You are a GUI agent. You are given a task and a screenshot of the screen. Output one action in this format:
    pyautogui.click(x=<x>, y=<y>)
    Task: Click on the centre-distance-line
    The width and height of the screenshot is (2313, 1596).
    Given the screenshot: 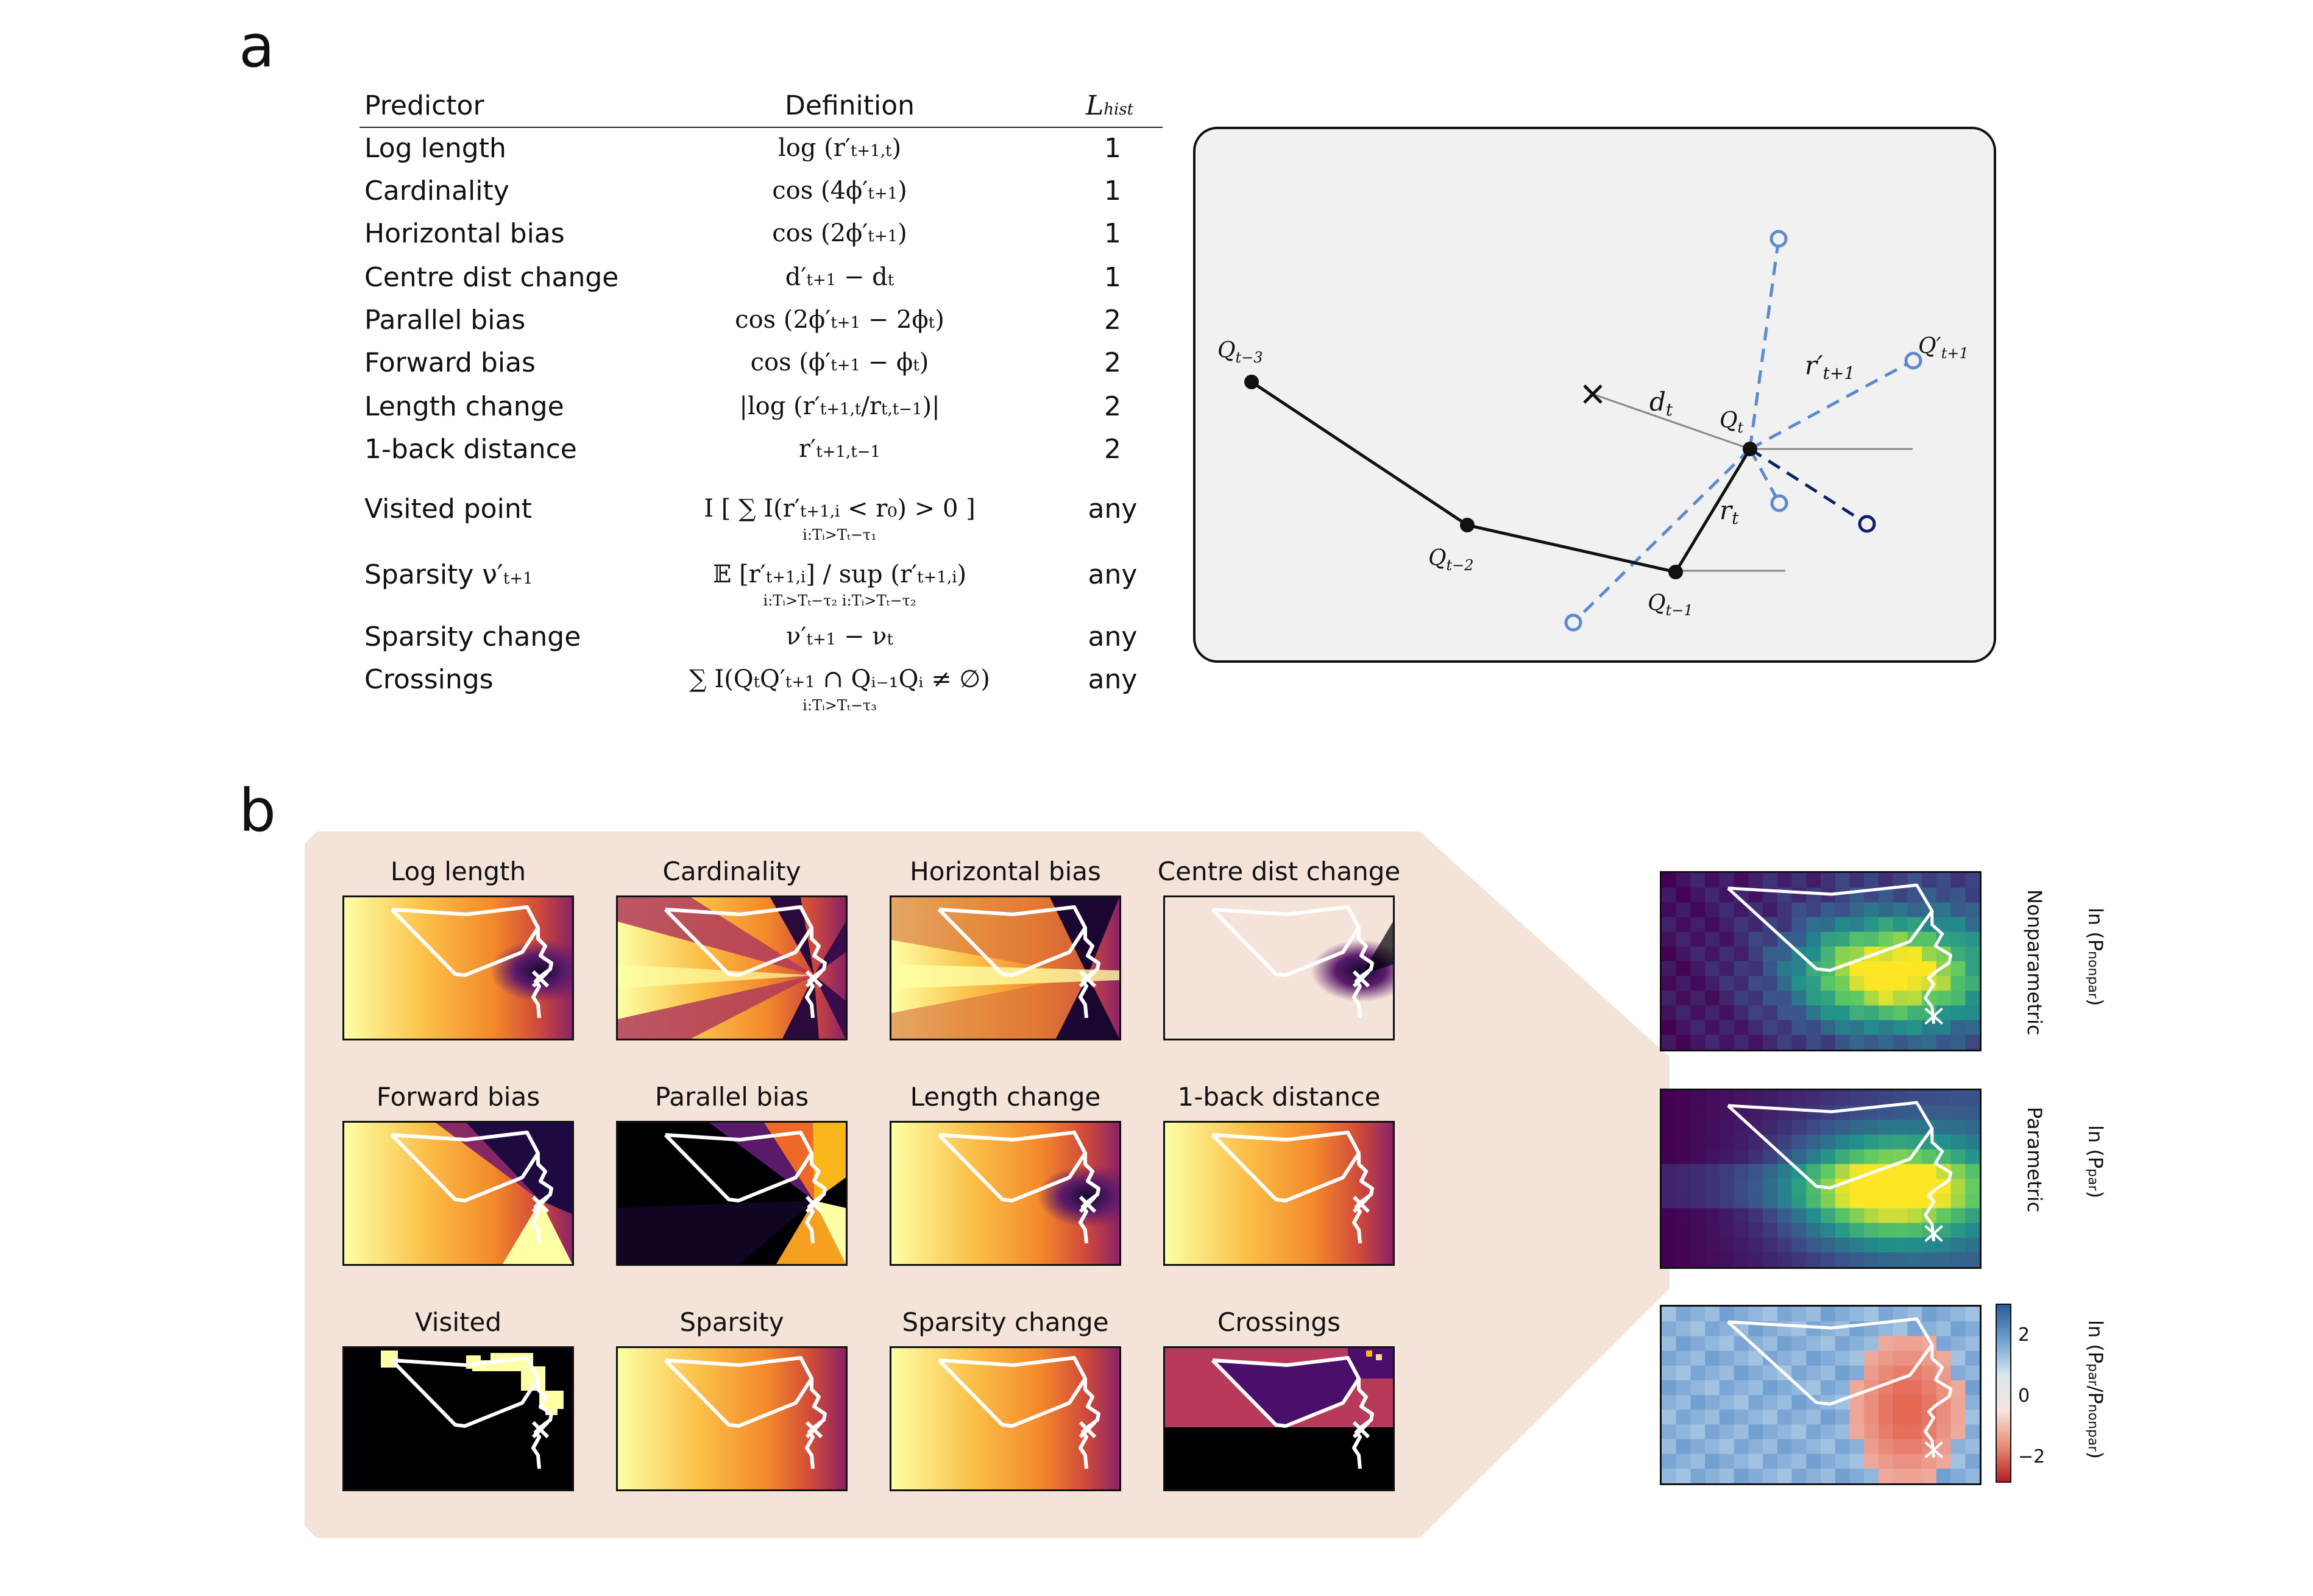 What is the action you would take?
    pyautogui.click(x=1671, y=421)
    